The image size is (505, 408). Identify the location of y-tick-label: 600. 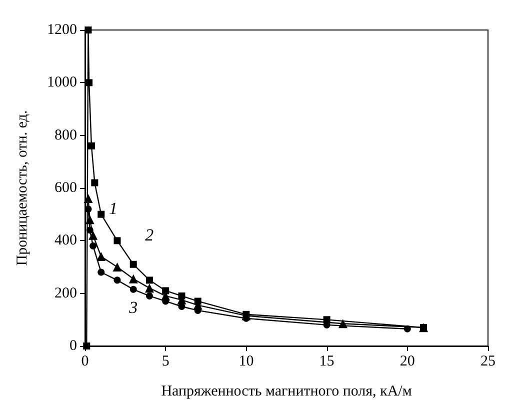
(65, 188).